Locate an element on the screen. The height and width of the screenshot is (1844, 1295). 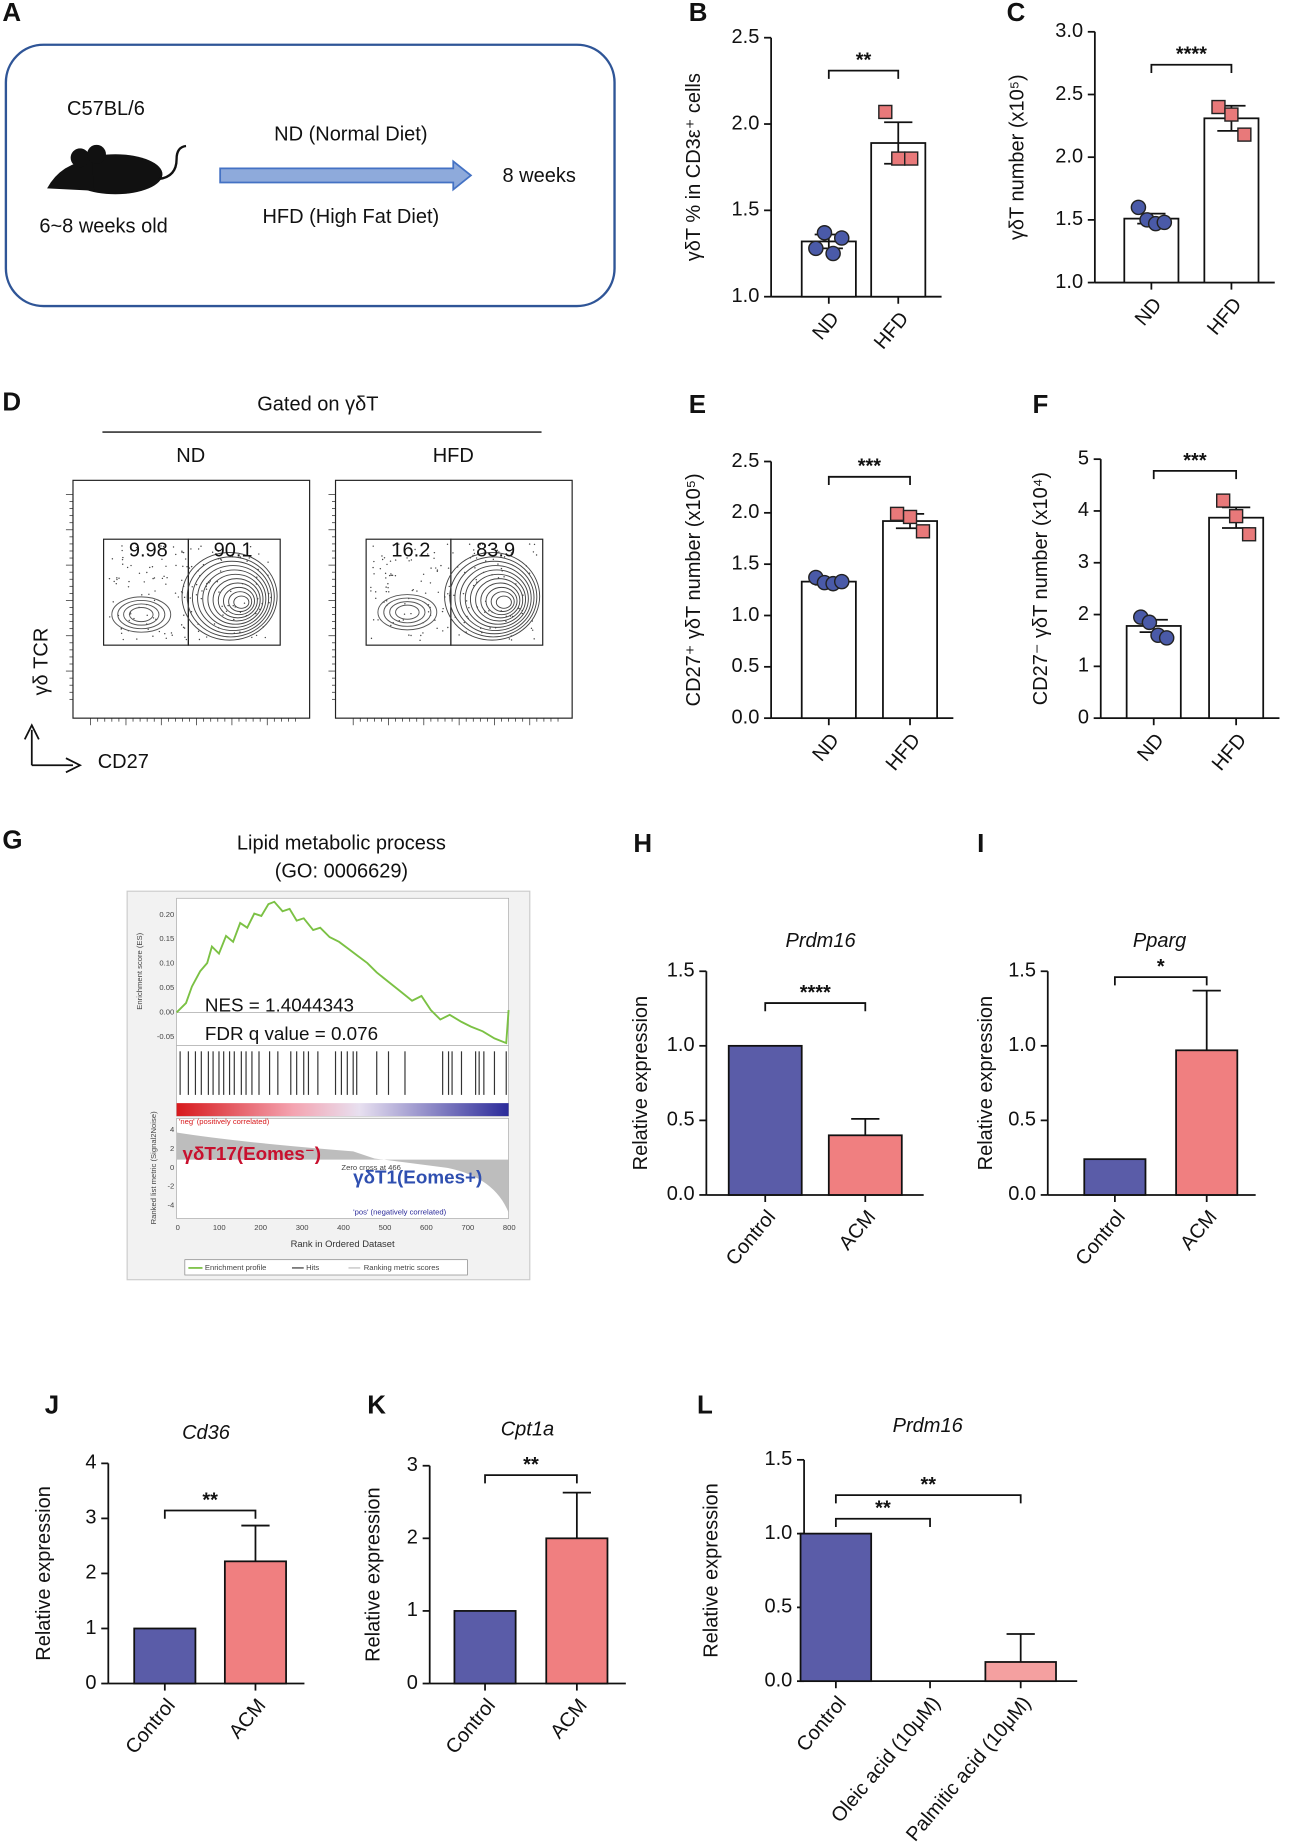
x-tick-label: ACM is located at coordinates (1198, 1230).